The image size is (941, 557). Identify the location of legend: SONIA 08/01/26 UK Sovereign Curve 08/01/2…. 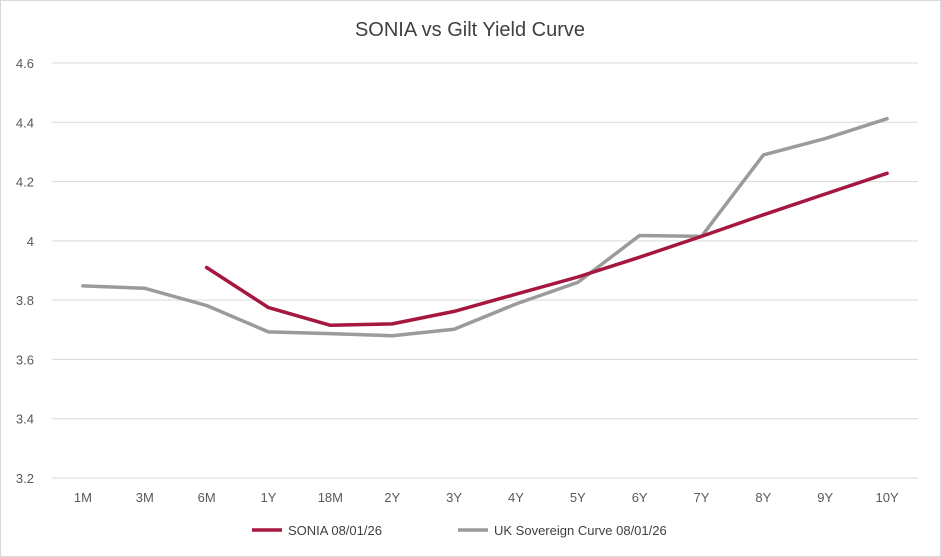
(459, 530).